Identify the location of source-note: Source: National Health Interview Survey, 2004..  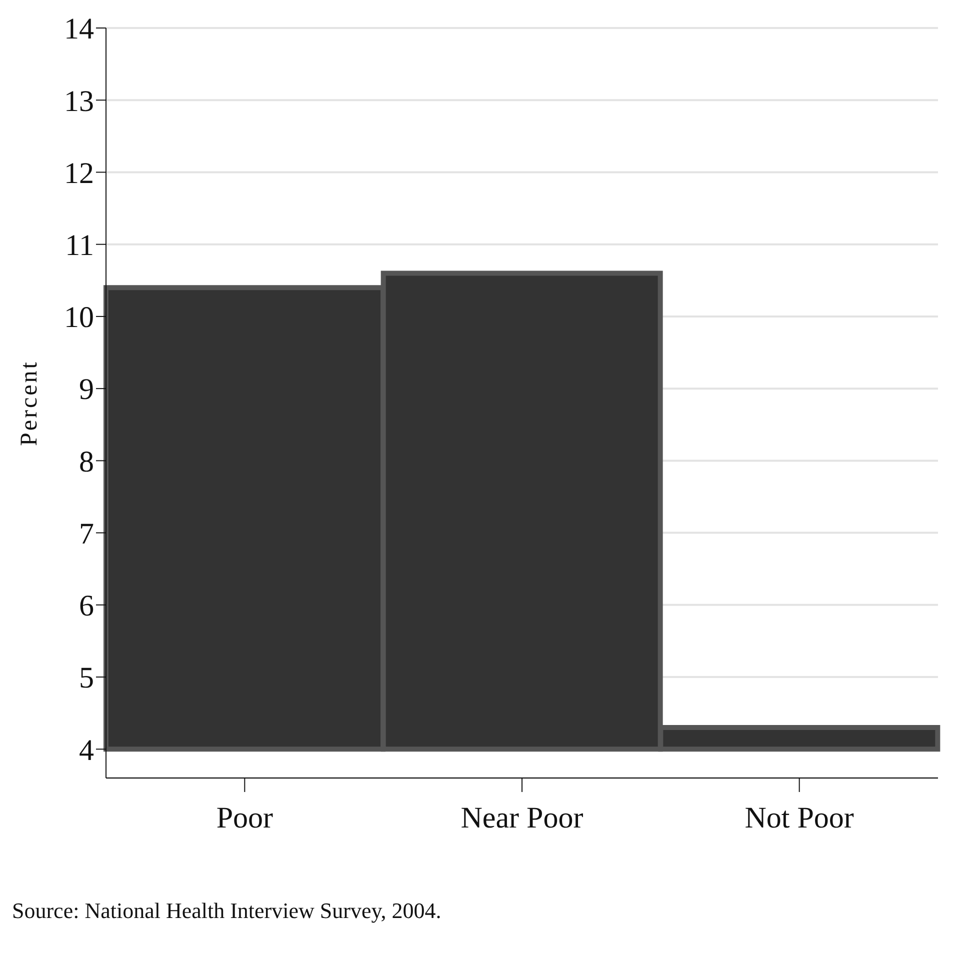
(227, 911).